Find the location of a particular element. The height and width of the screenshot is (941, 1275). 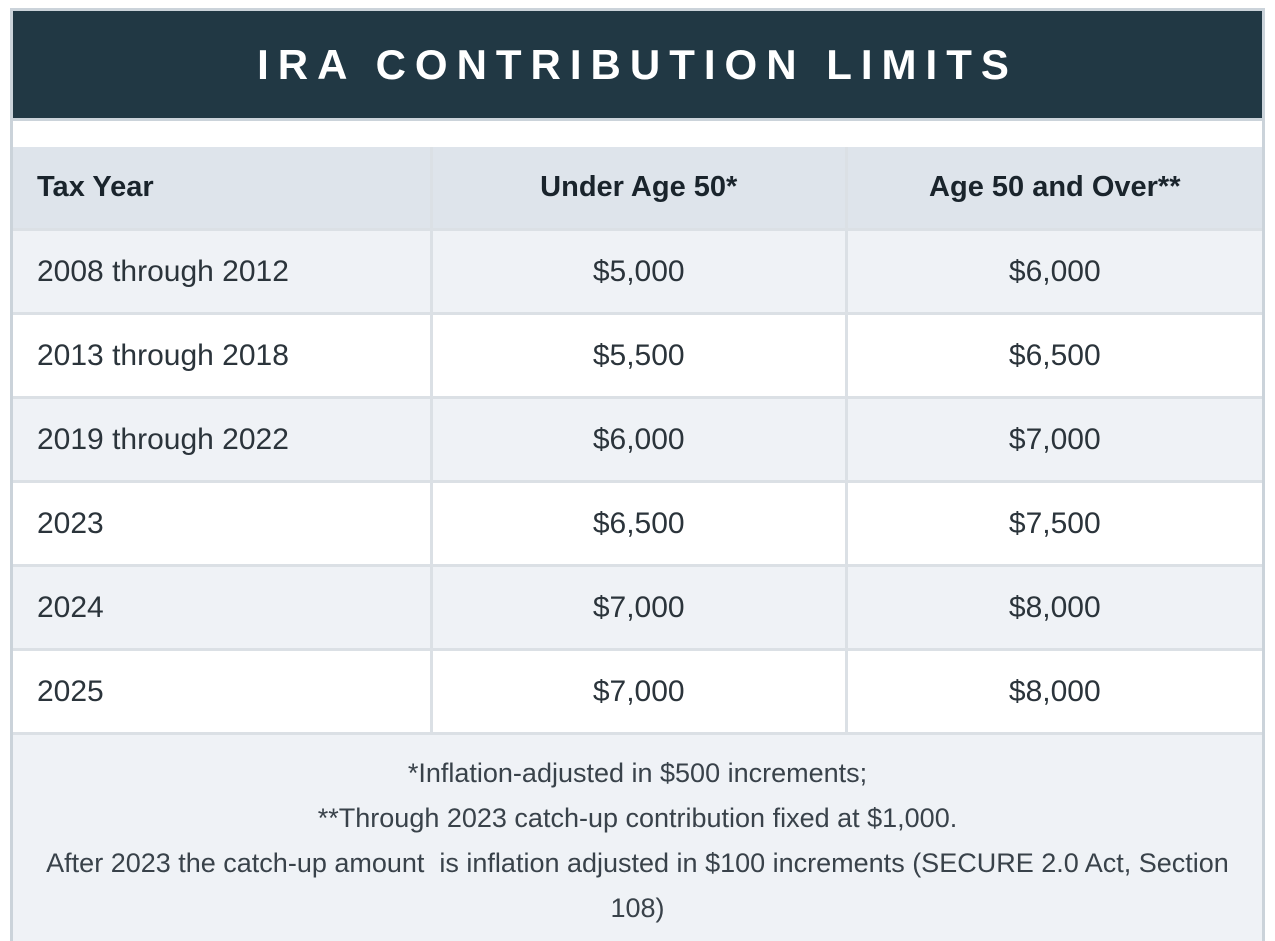

table-header-row: Tax Year Under Age 50* Age 50 and Over** is located at coordinates (637, 188).